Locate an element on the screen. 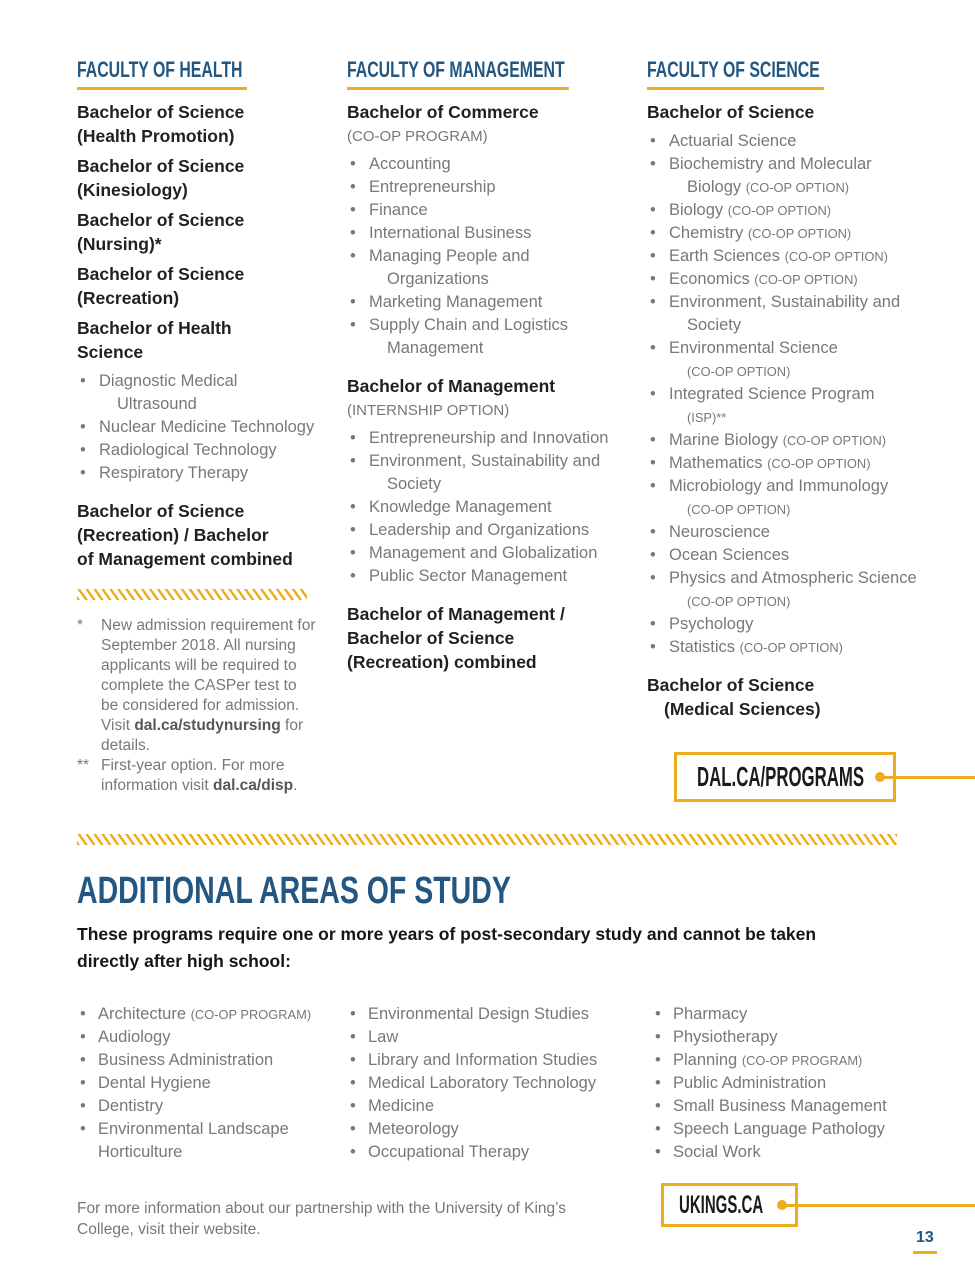 This screenshot has height=1275, width=975. program-option: Actuarial Science is located at coordinates (782, 141).